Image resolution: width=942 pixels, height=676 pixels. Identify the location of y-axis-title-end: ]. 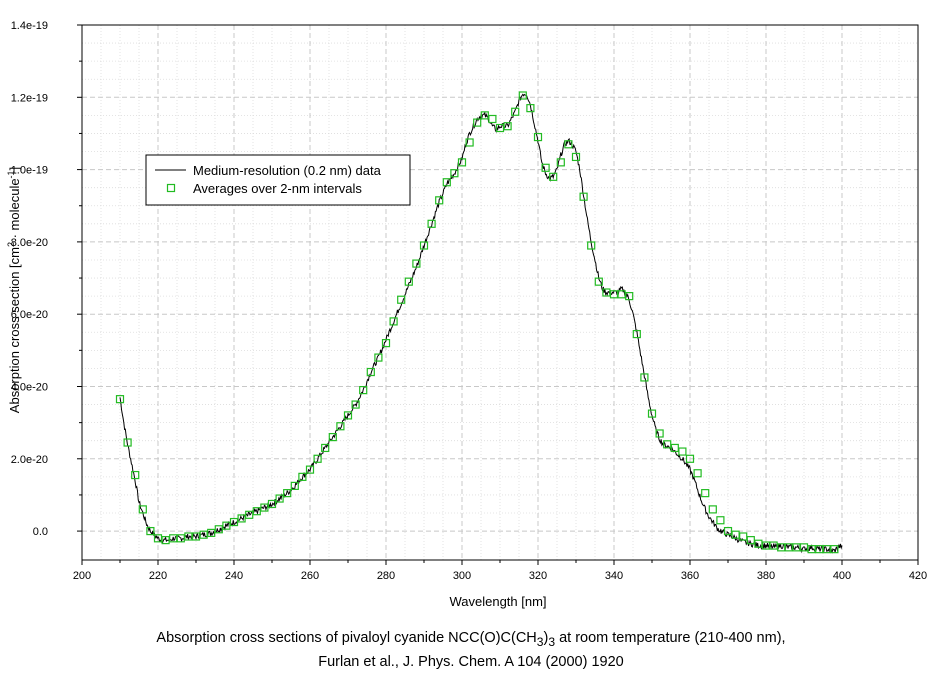
(14, 169).